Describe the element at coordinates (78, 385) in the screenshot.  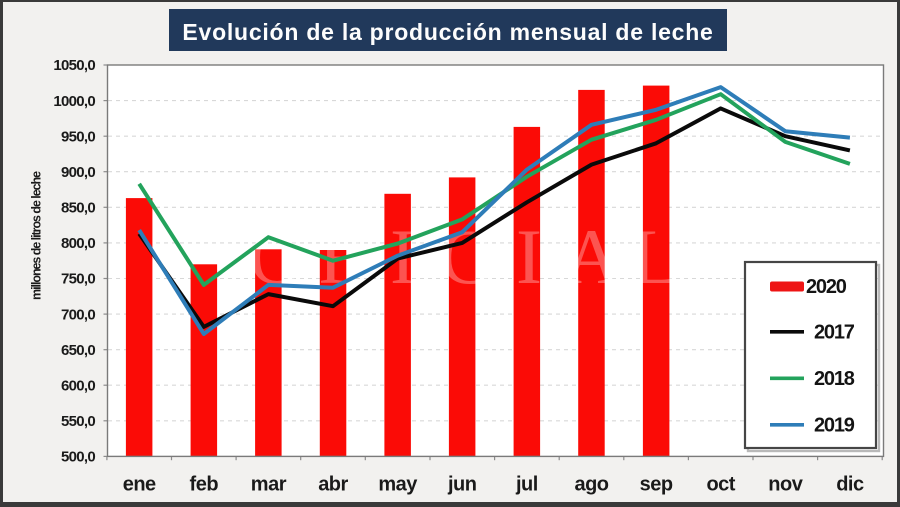
I see `svg-text: 600,0` at that location.